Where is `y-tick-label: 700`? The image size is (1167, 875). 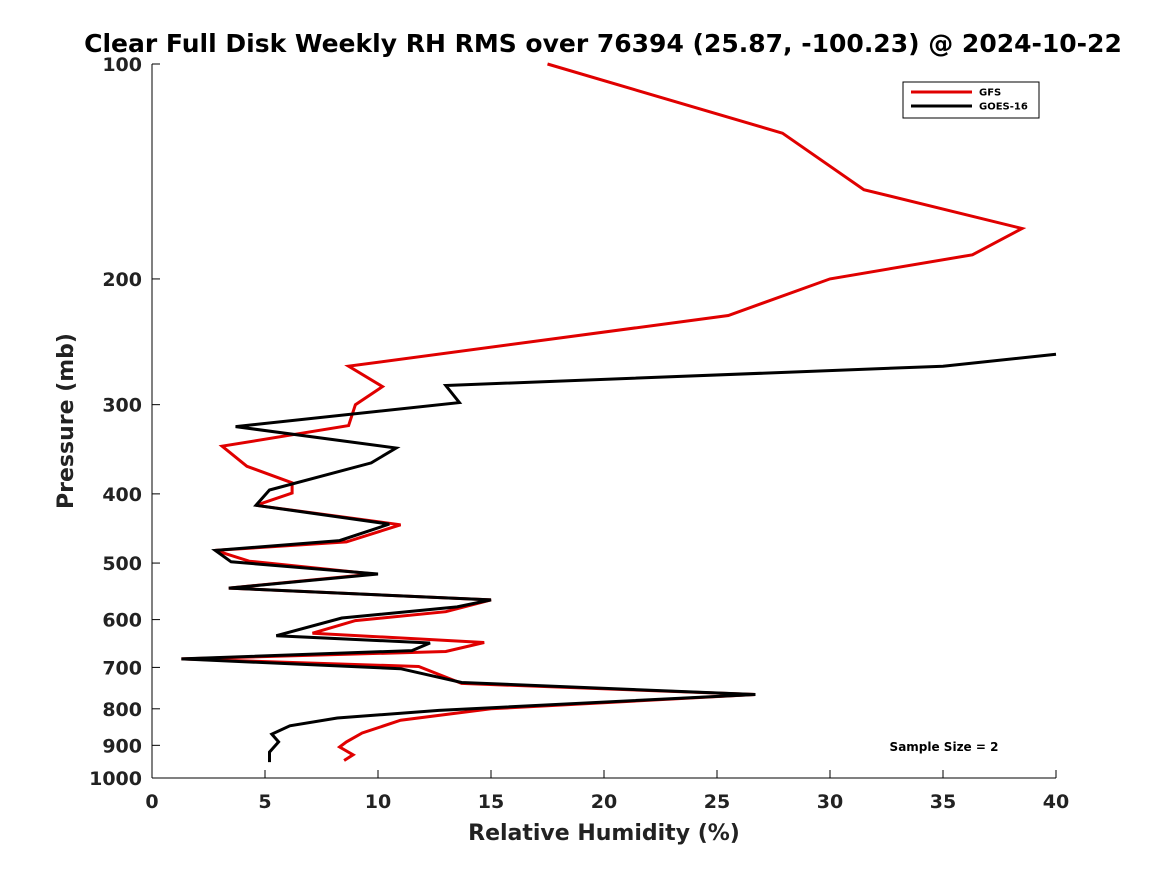 y-tick-label: 700 is located at coordinates (122, 668).